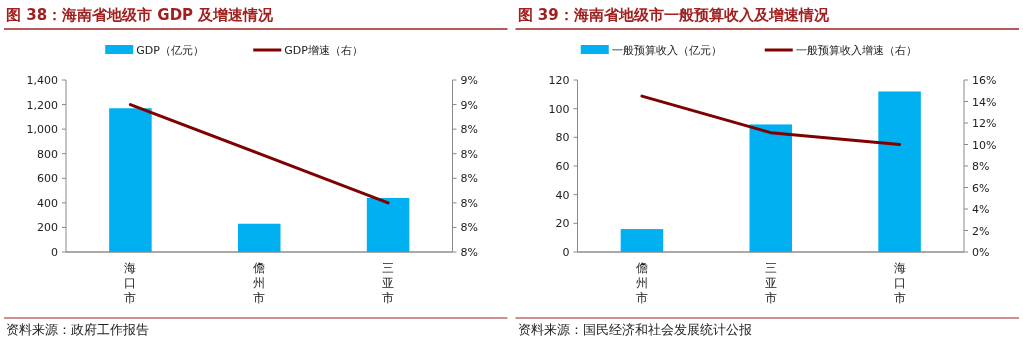  Describe the element at coordinates (634, 329) in the screenshot. I see `text: 资料来源：国民经济和社会发展统计公报` at that location.